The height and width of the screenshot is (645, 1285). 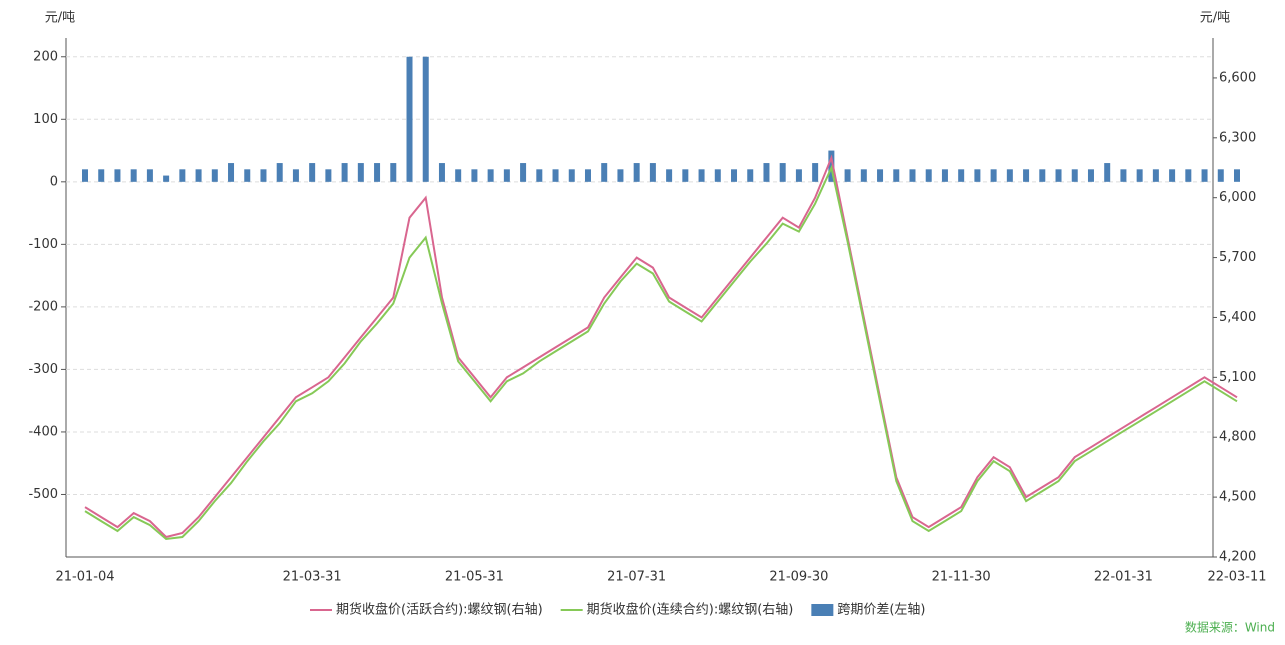 I want to click on y2-tick-label: 5,700, so click(x=1237, y=257).